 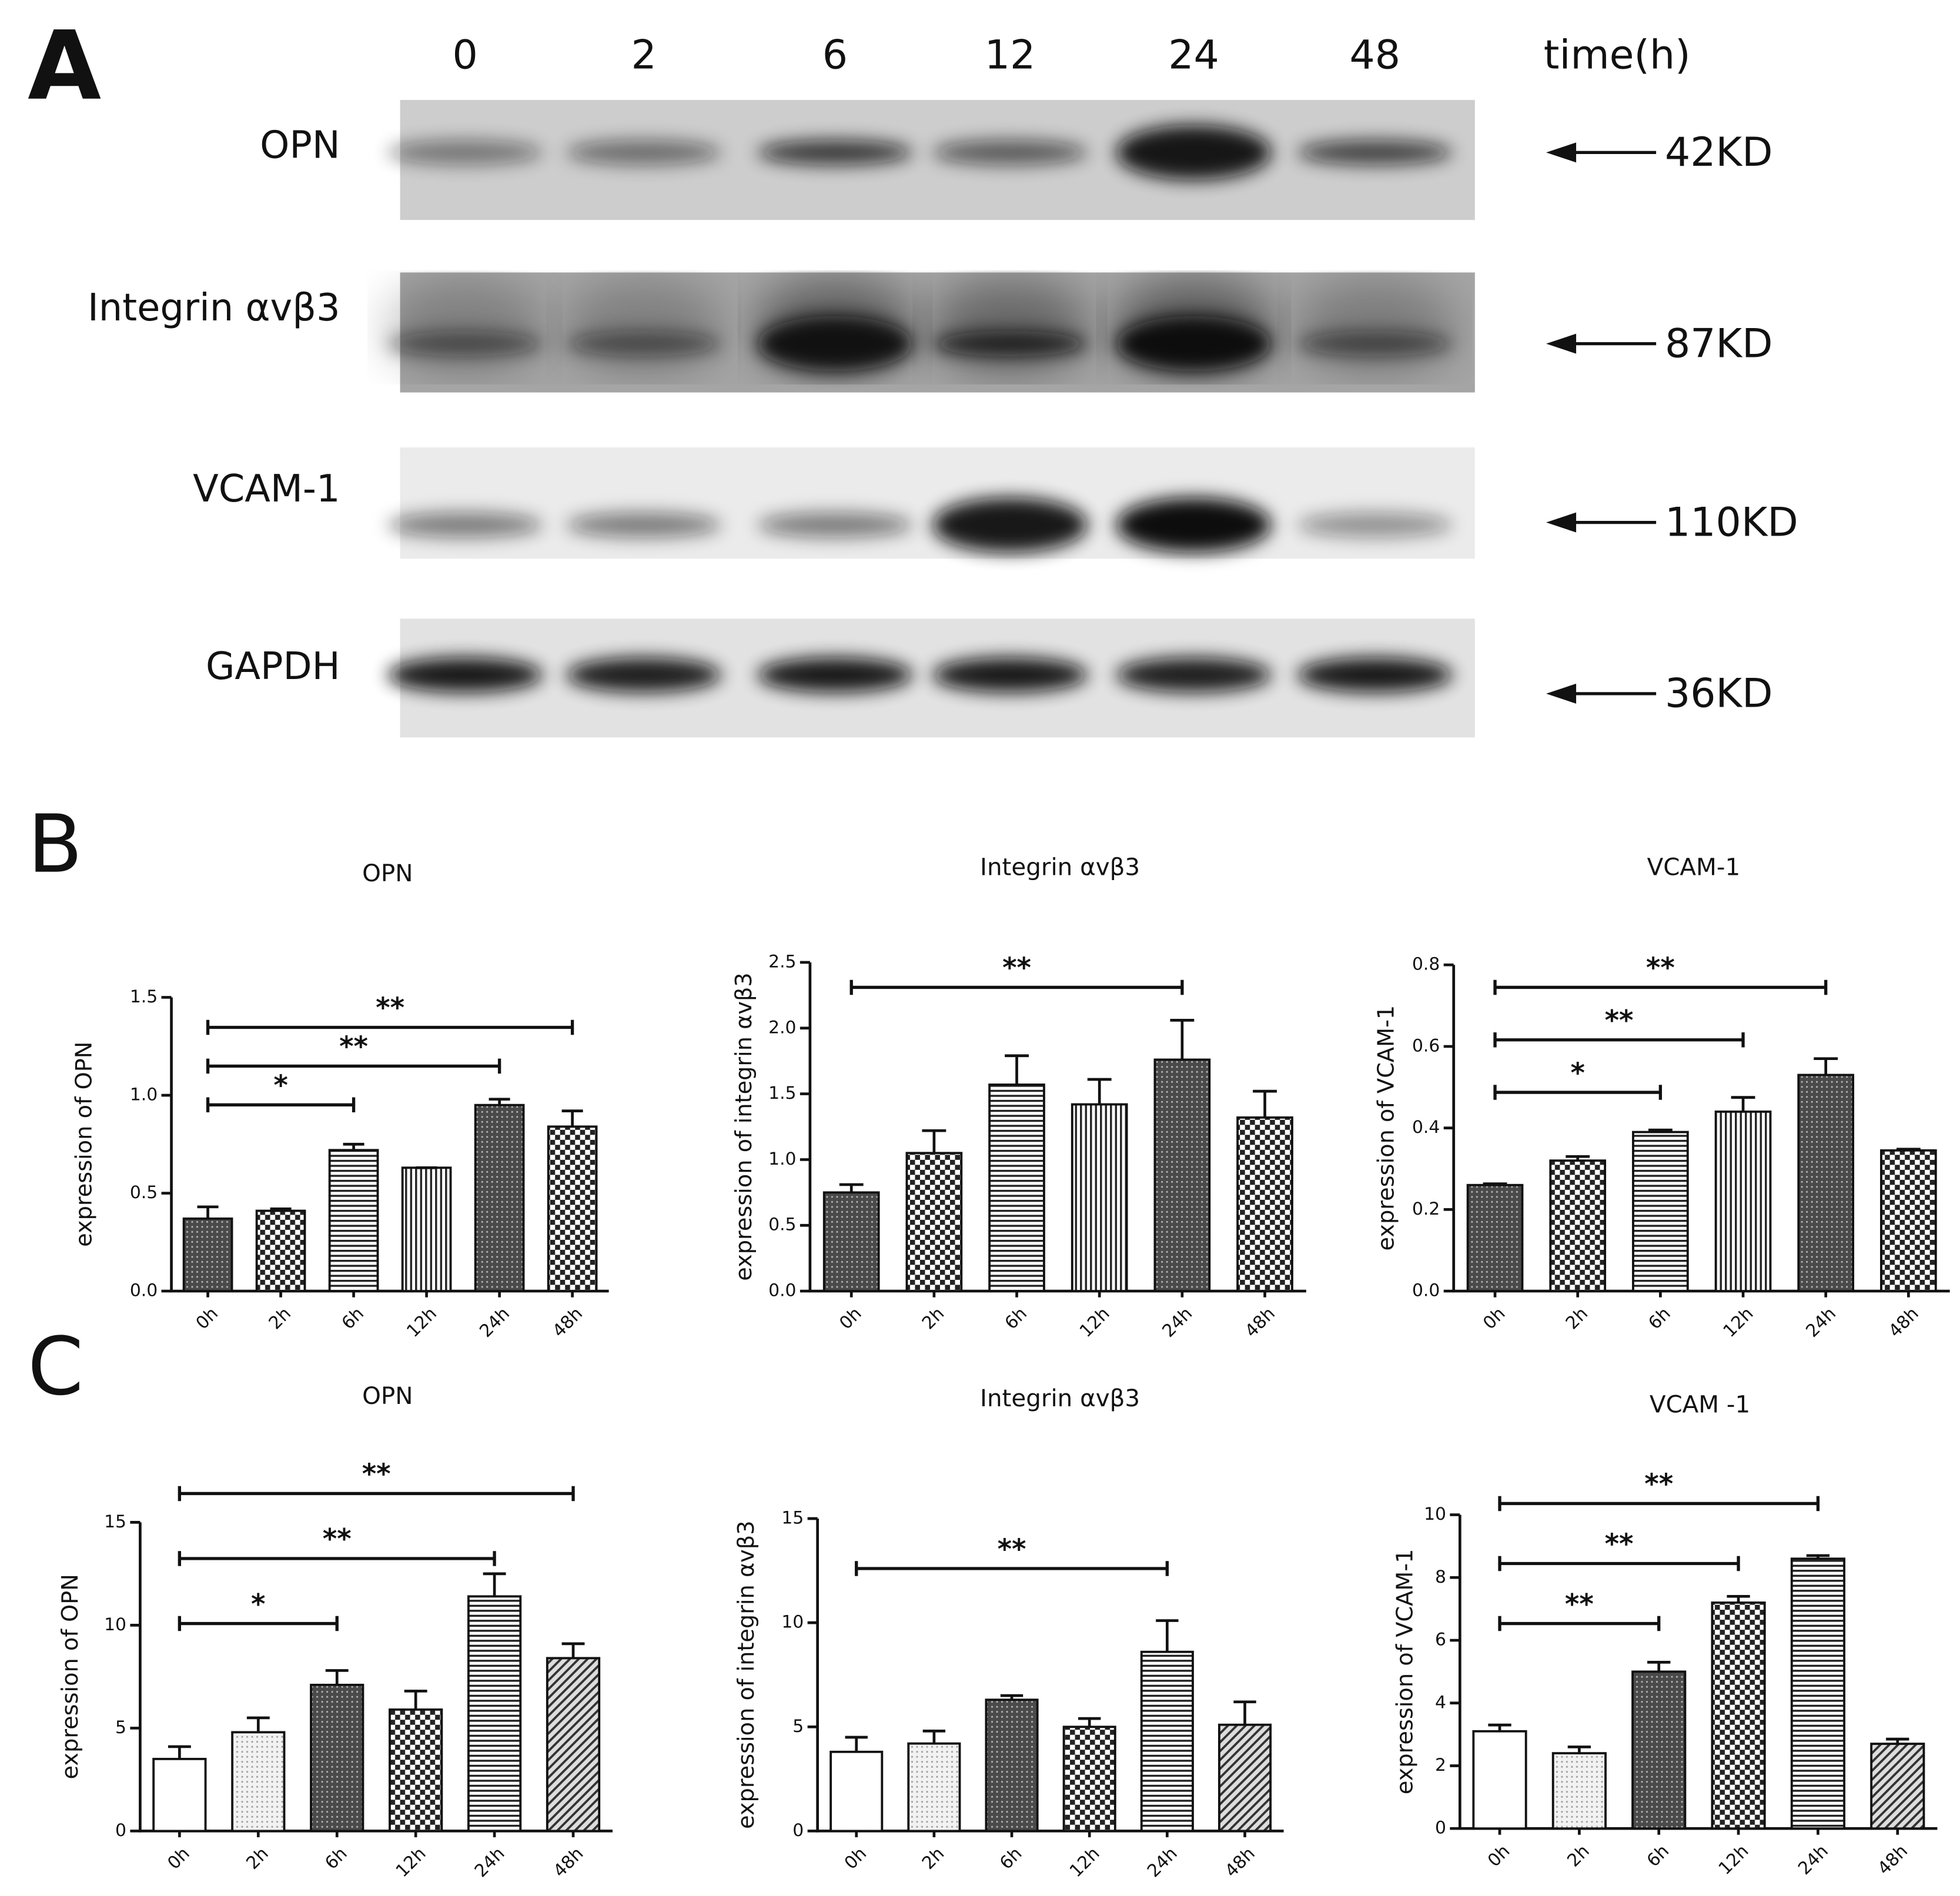 What do you see at coordinates (1426, 964) in the screenshot?
I see `y-tick-label: 0.8` at bounding box center [1426, 964].